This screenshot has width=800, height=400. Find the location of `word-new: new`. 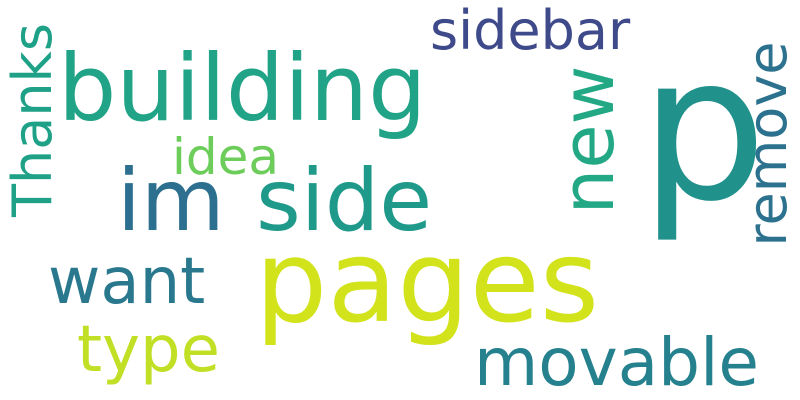

word-new: new is located at coordinates (588, 140).